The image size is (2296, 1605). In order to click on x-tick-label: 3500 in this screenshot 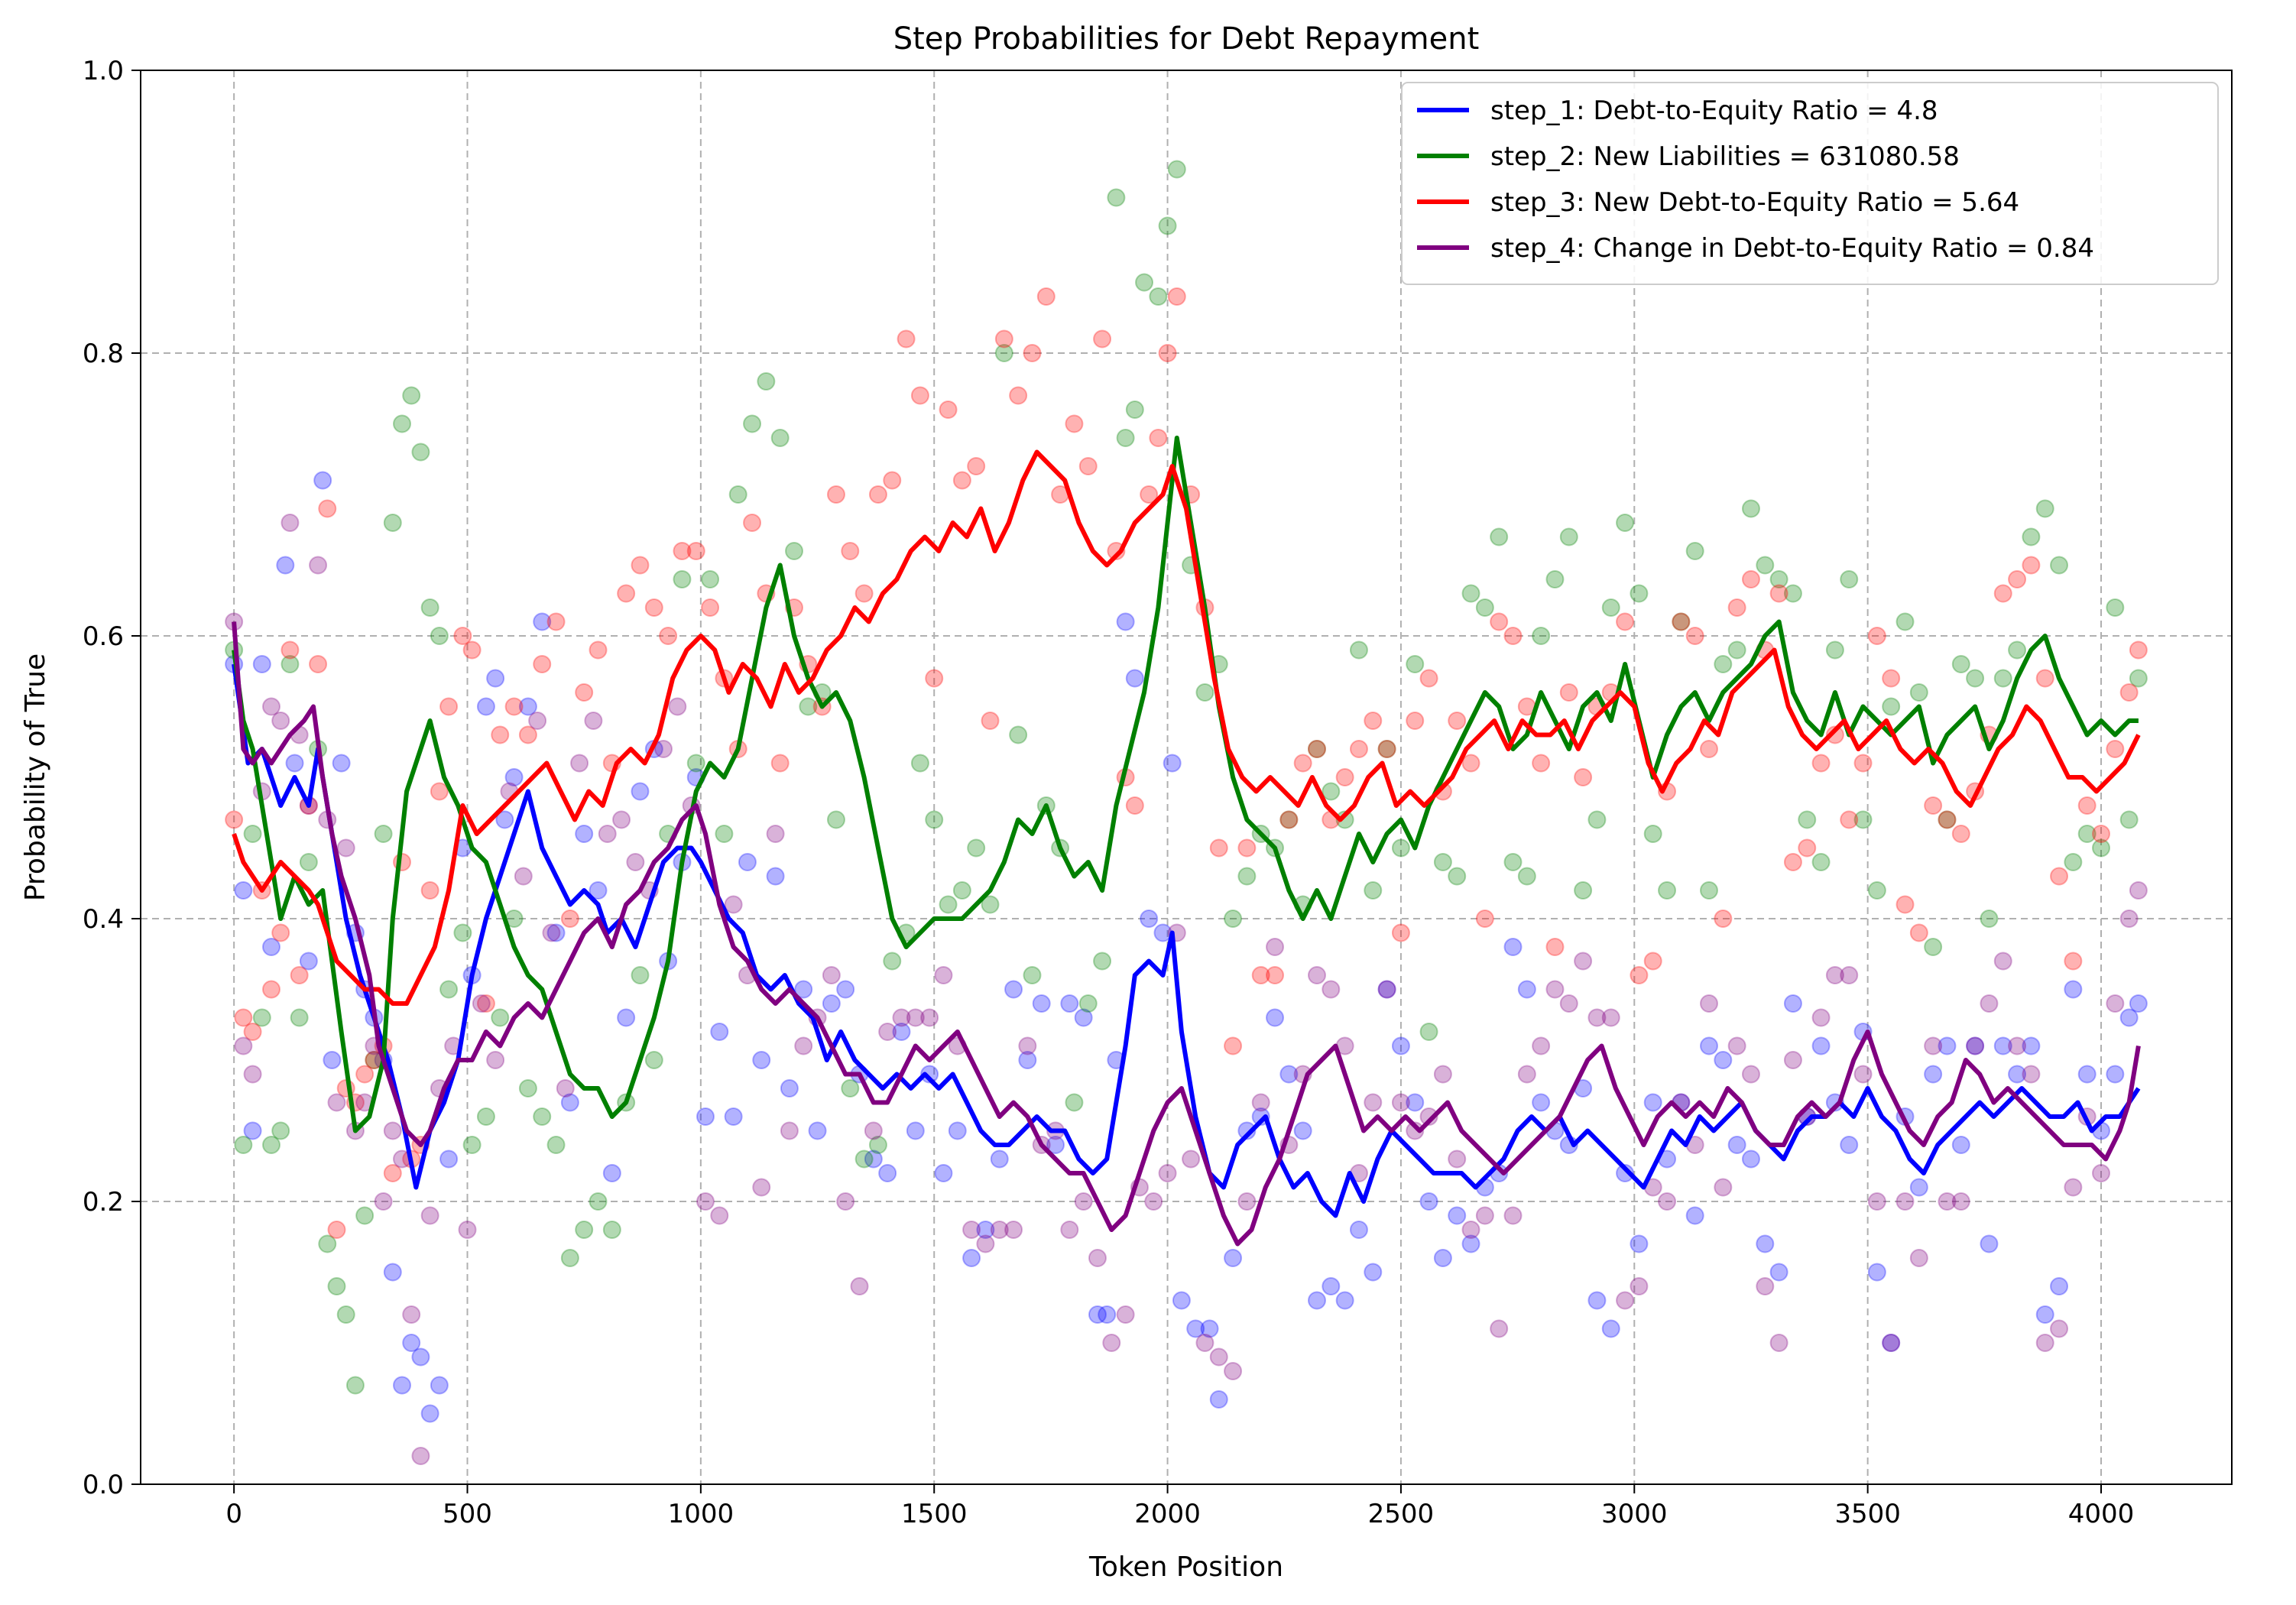, I will do `click(1867, 1514)`.